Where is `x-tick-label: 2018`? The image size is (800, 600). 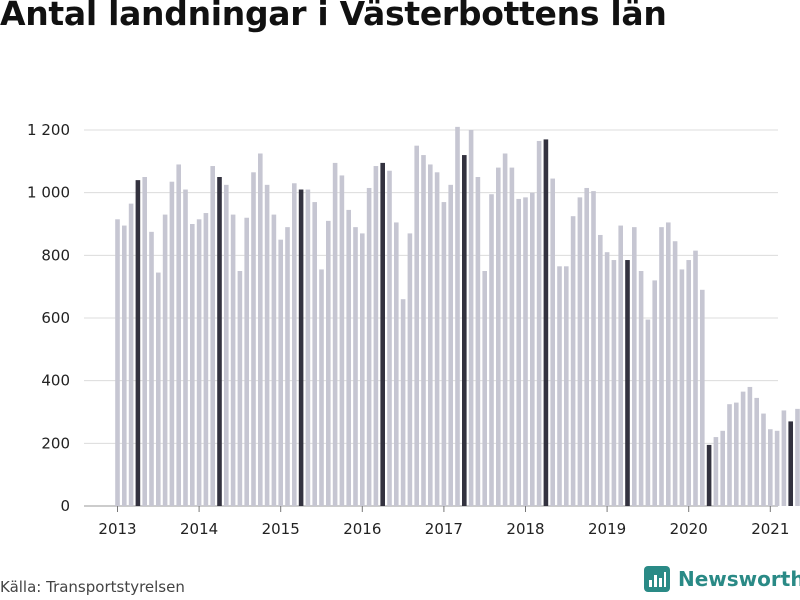
x-tick-label: 2018 is located at coordinates (525, 529).